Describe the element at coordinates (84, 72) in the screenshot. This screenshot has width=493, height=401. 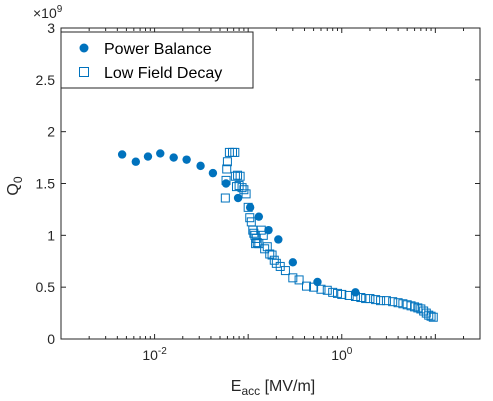
I see `legend-marker-low-field-decay` at that location.